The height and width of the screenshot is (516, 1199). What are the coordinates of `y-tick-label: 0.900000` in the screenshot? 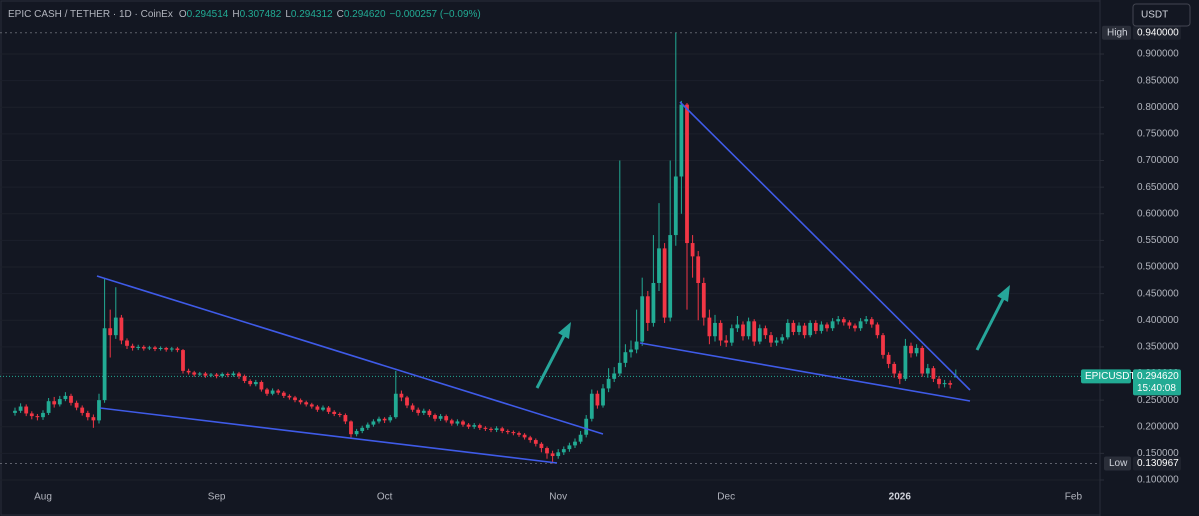 It's located at (1158, 54).